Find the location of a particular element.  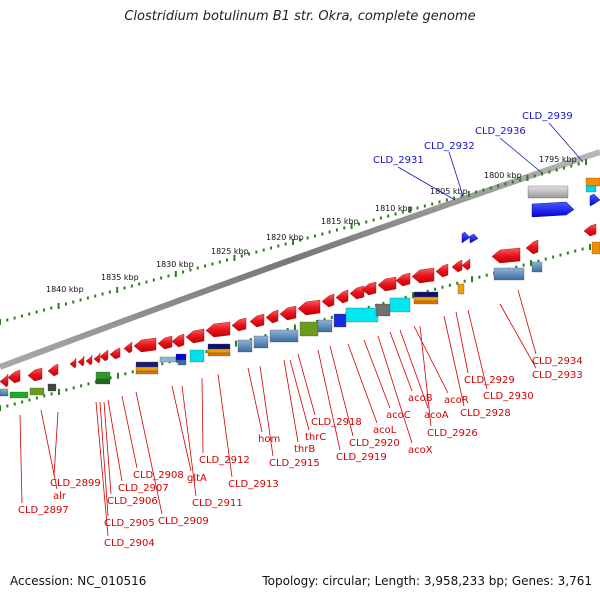

gene-label: acoX is located at coordinates (420, 450).